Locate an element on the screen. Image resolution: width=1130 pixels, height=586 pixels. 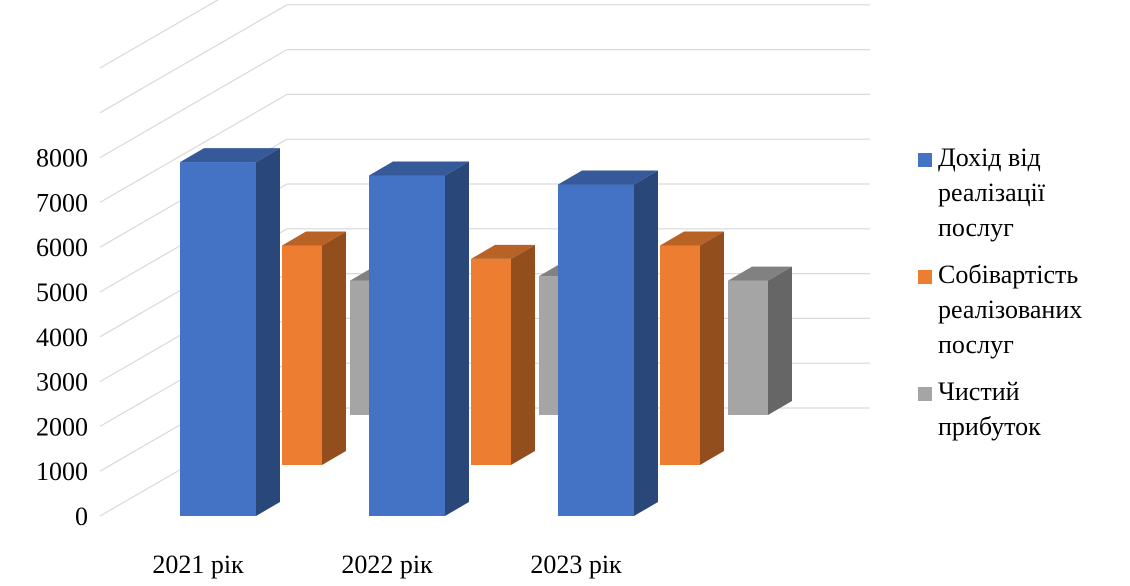
x-category-label: 2023 рік is located at coordinates (576, 564).